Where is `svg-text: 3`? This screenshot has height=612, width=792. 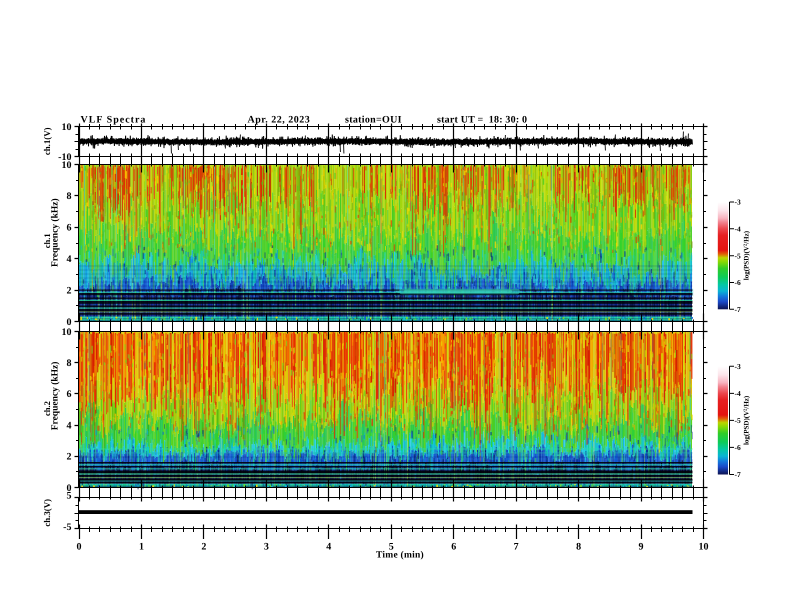 svg-text: 3 is located at coordinates (266, 547).